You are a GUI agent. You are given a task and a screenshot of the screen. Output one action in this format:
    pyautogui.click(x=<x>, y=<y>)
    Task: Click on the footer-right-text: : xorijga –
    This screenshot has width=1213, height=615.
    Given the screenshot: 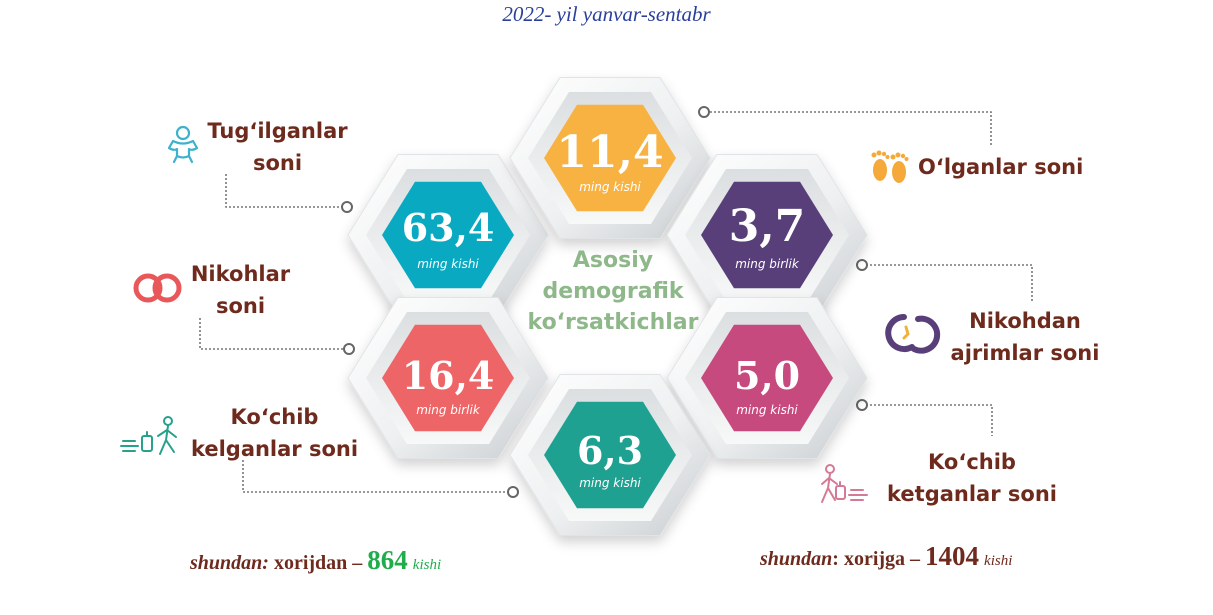 What is the action you would take?
    pyautogui.click(x=876, y=559)
    